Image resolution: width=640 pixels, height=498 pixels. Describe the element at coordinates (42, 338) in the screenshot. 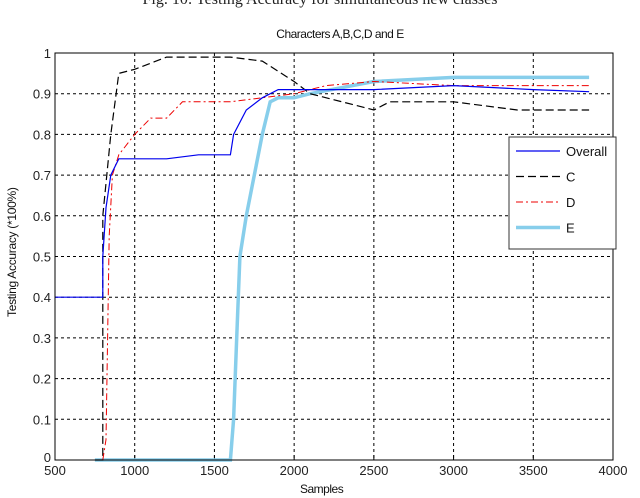

I see `y-tick-label: 0.3` at that location.